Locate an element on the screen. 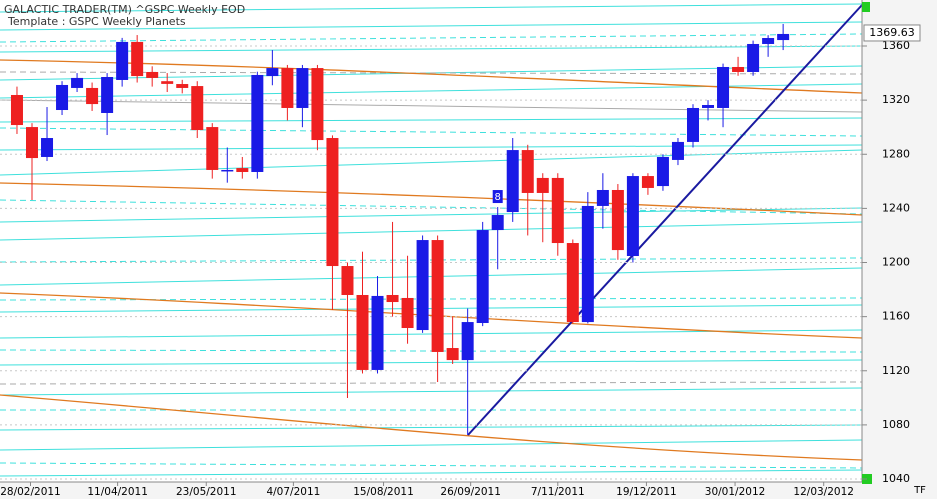 This screenshot has width=937, height=499. y-tick-label: 1080 is located at coordinates (896, 424).